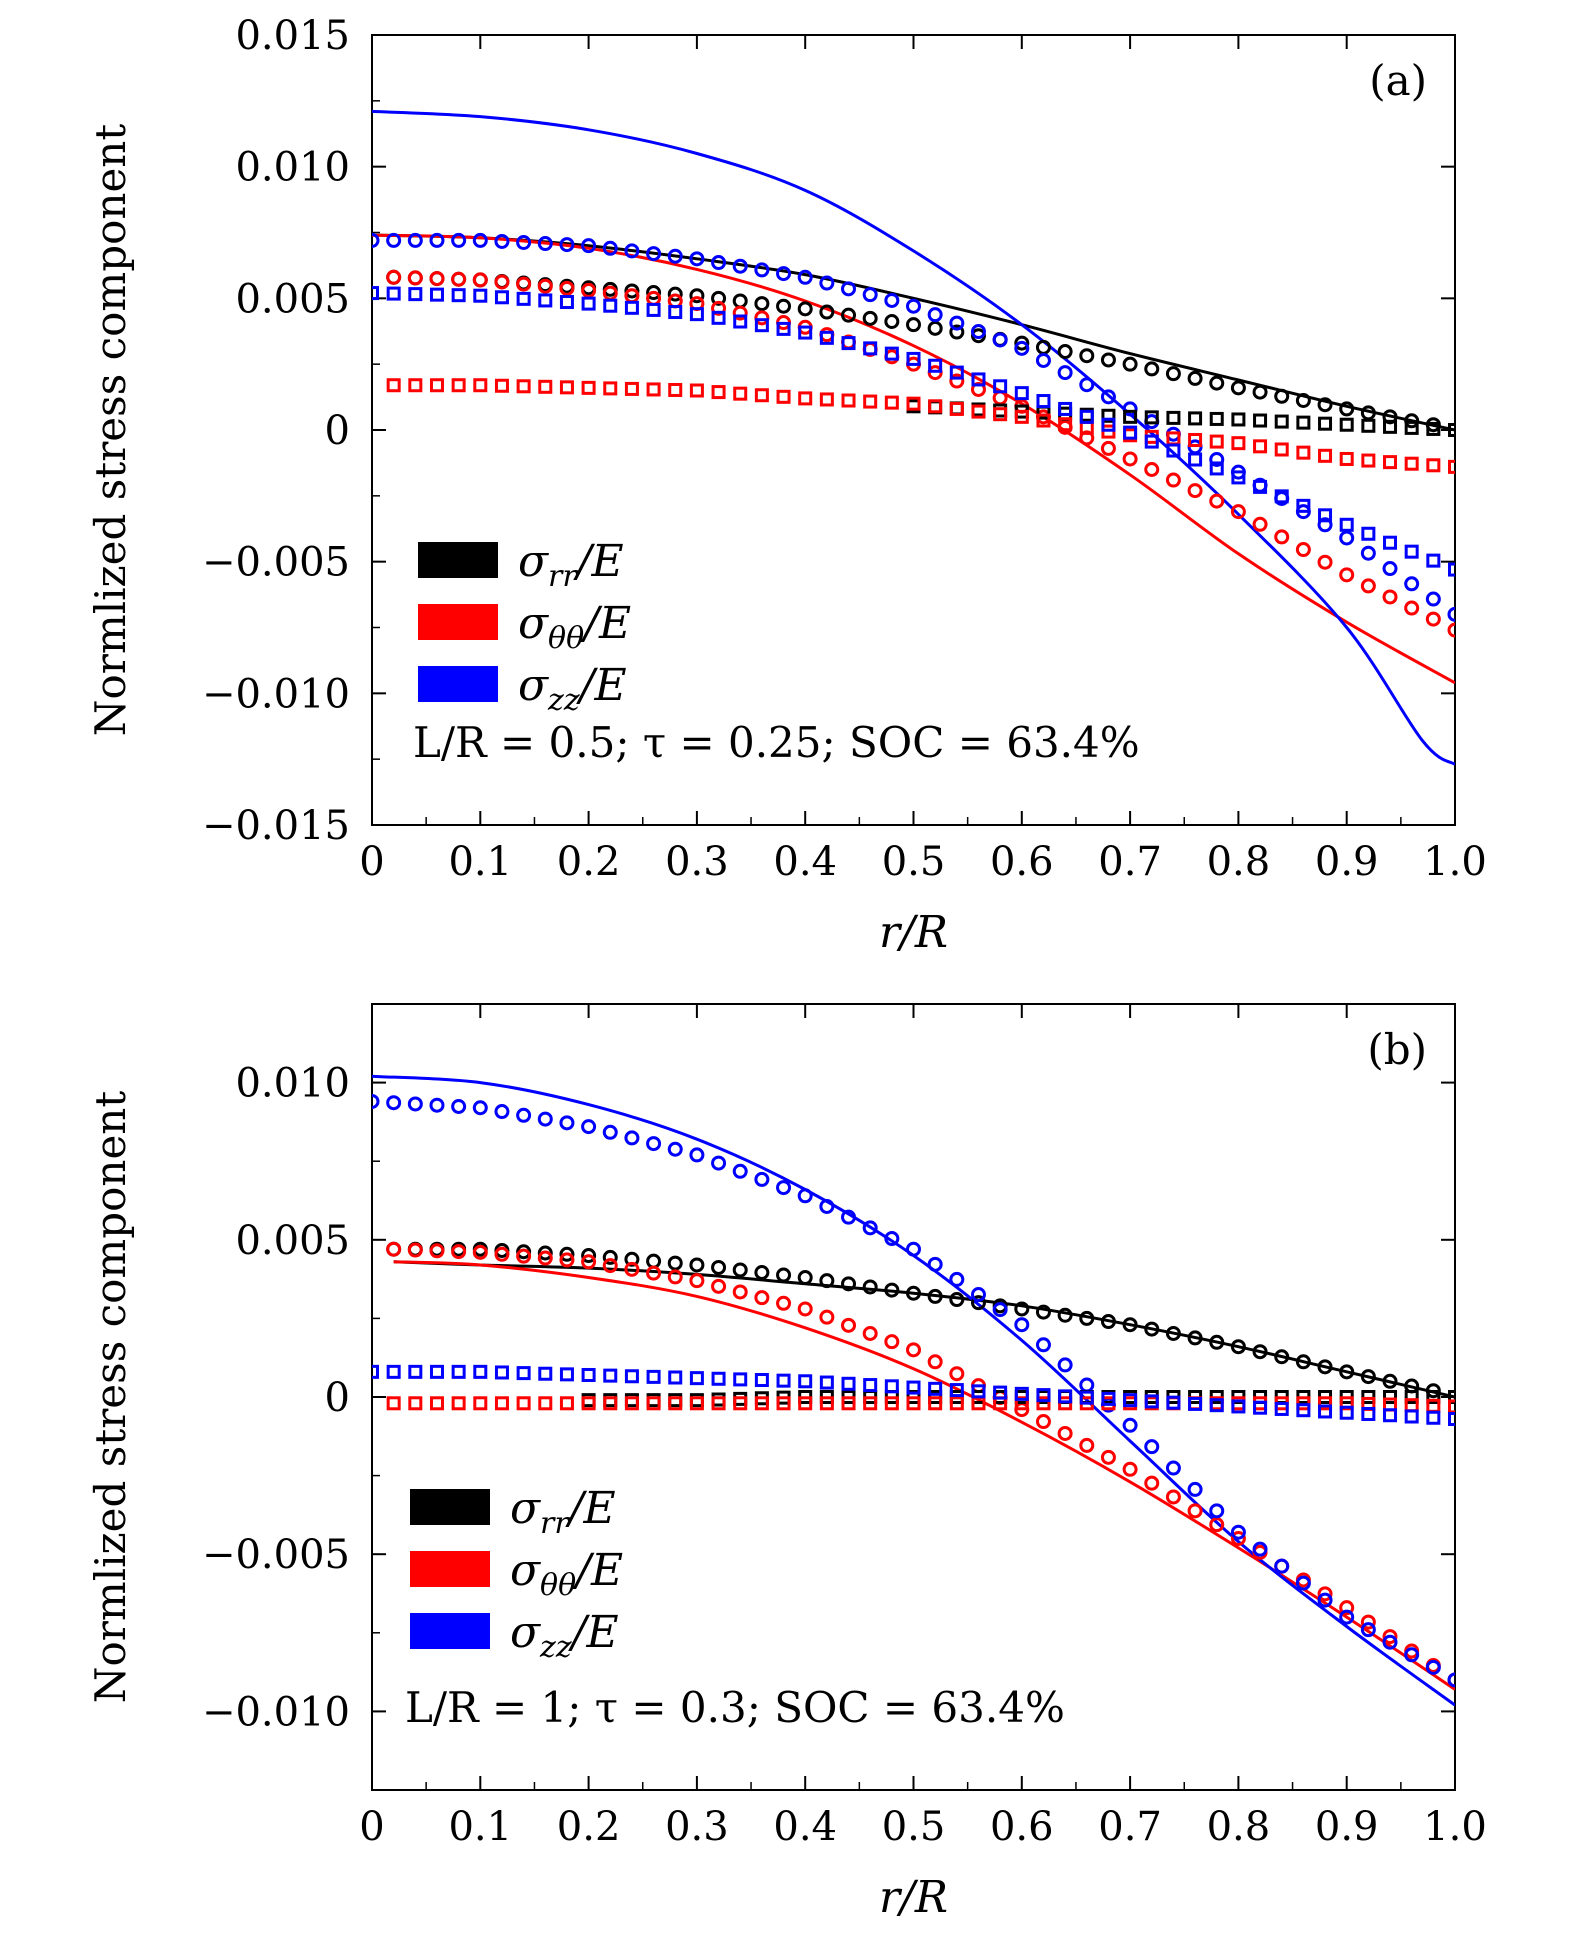 Image resolution: width=1575 pixels, height=1939 pixels. Describe the element at coordinates (292, 1084) in the screenshot. I see `y-tick-label: 0.010` at that location.